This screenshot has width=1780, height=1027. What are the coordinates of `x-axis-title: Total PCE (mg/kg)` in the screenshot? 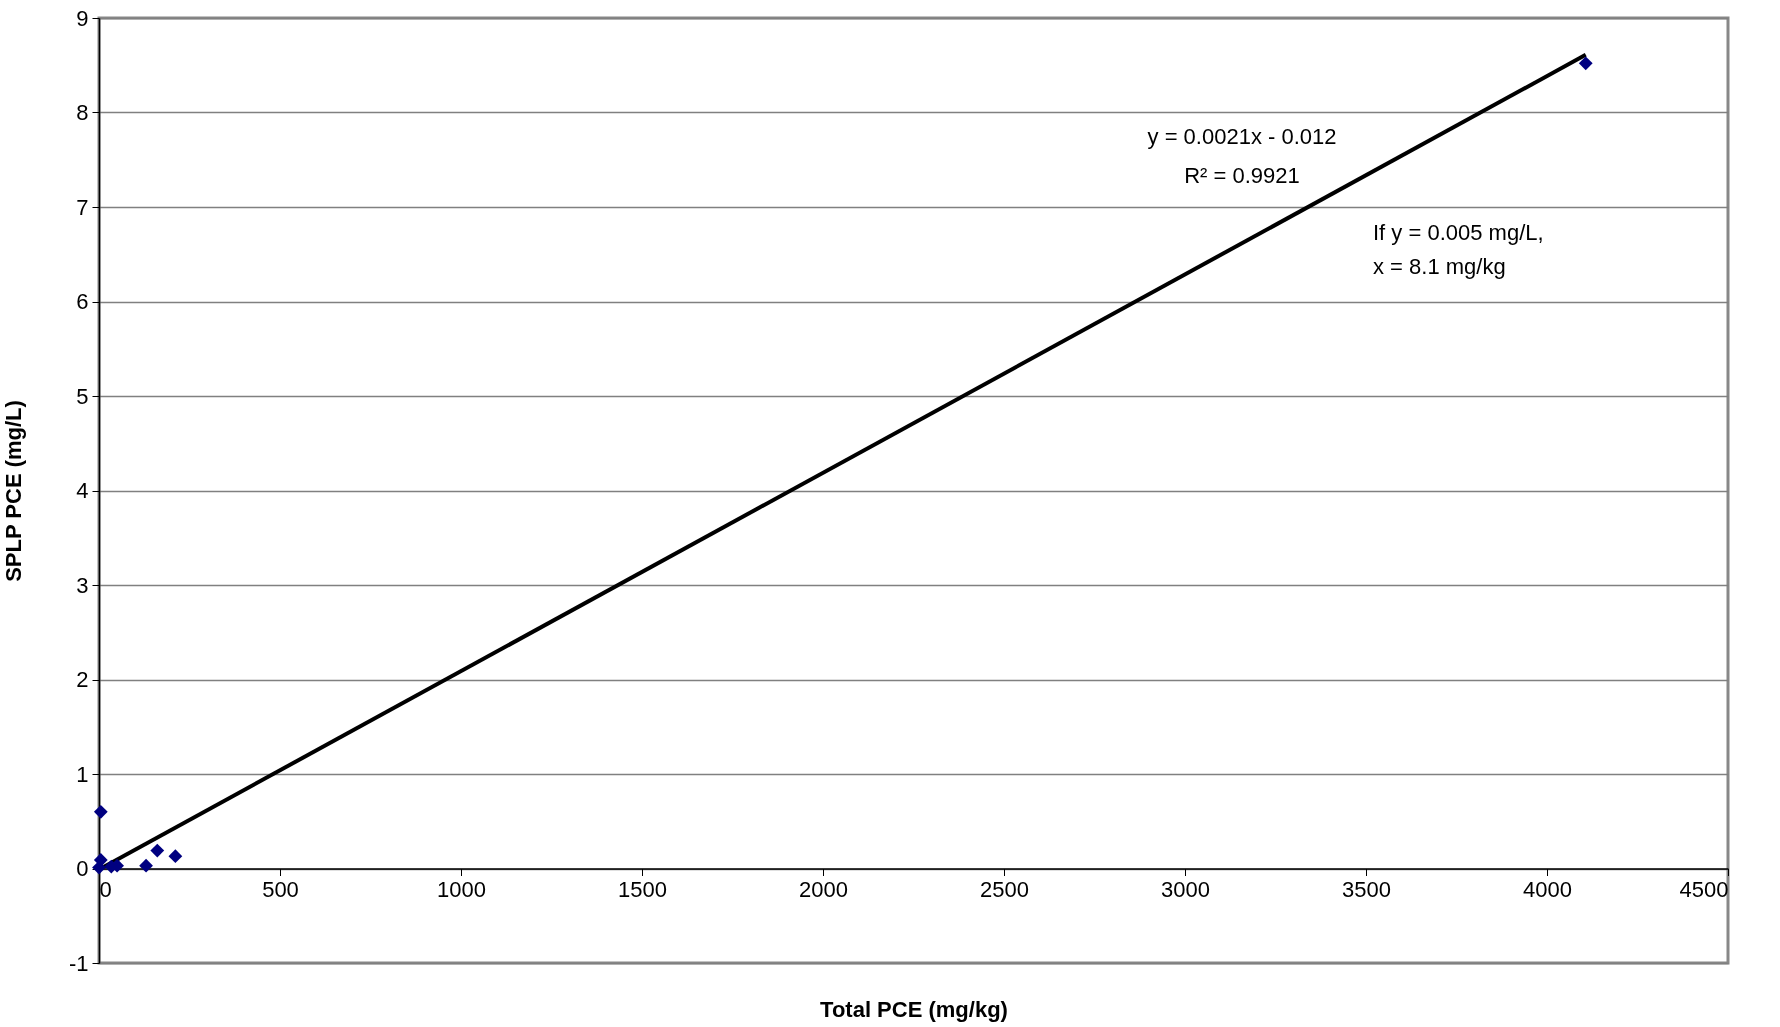 It's located at (914, 1009).